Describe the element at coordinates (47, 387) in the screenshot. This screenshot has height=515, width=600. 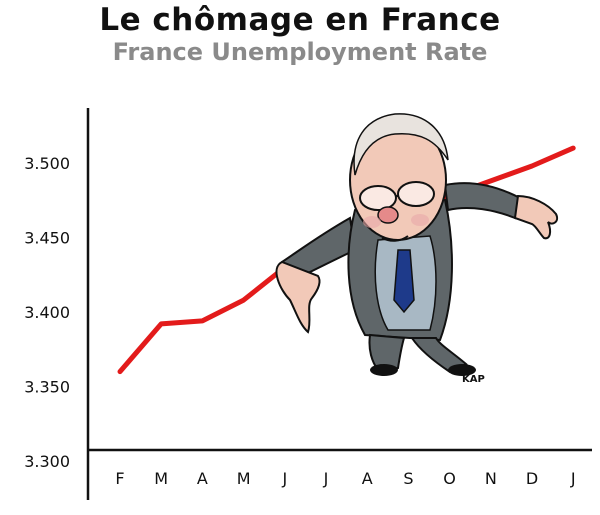
I see `y-tick-label: 3.350` at that location.